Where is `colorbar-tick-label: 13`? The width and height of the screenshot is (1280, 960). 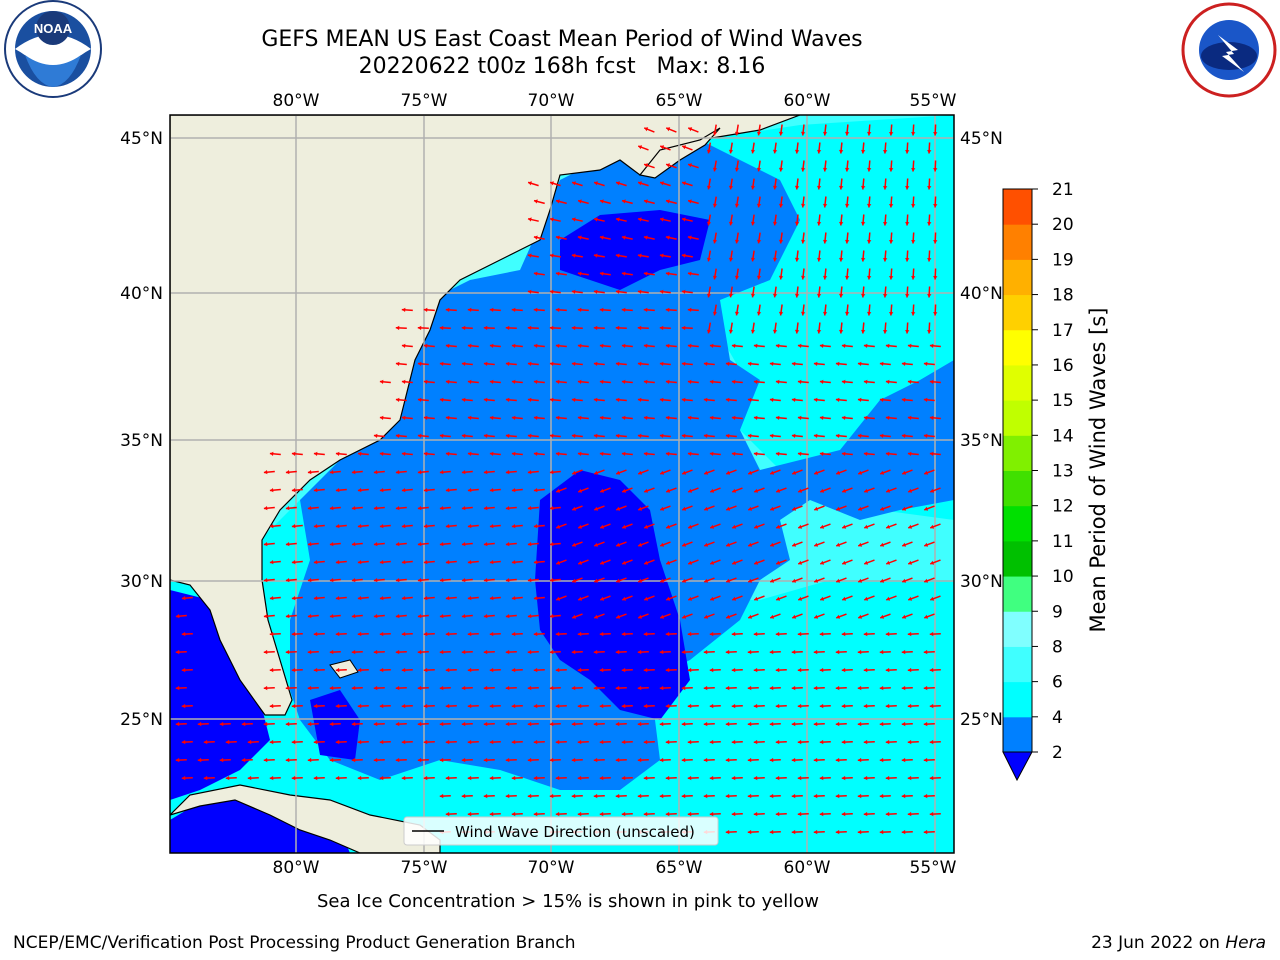
colorbar-tick-label: 13 is located at coordinates (1063, 472).